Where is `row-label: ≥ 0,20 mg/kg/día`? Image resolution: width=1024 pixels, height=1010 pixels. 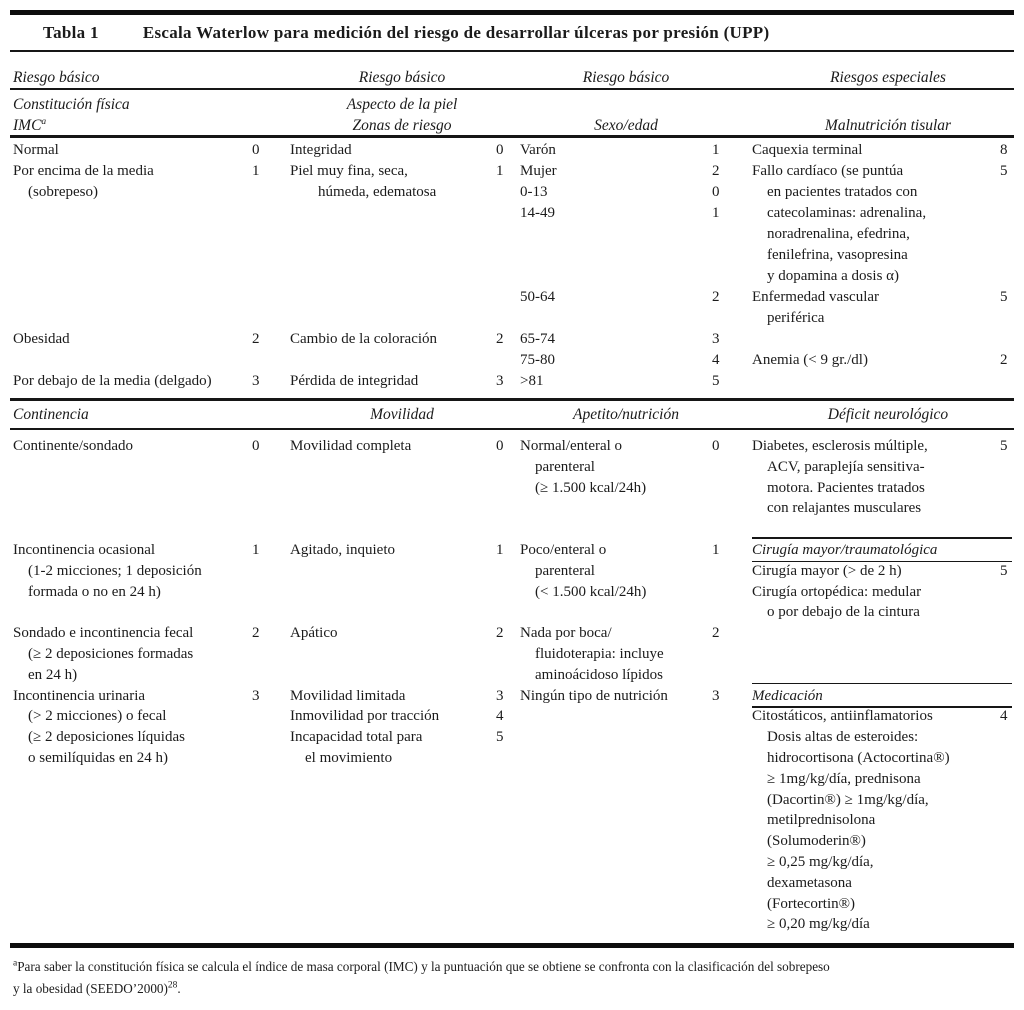 row-label: ≥ 0,20 mg/kg/día is located at coordinates (818, 924).